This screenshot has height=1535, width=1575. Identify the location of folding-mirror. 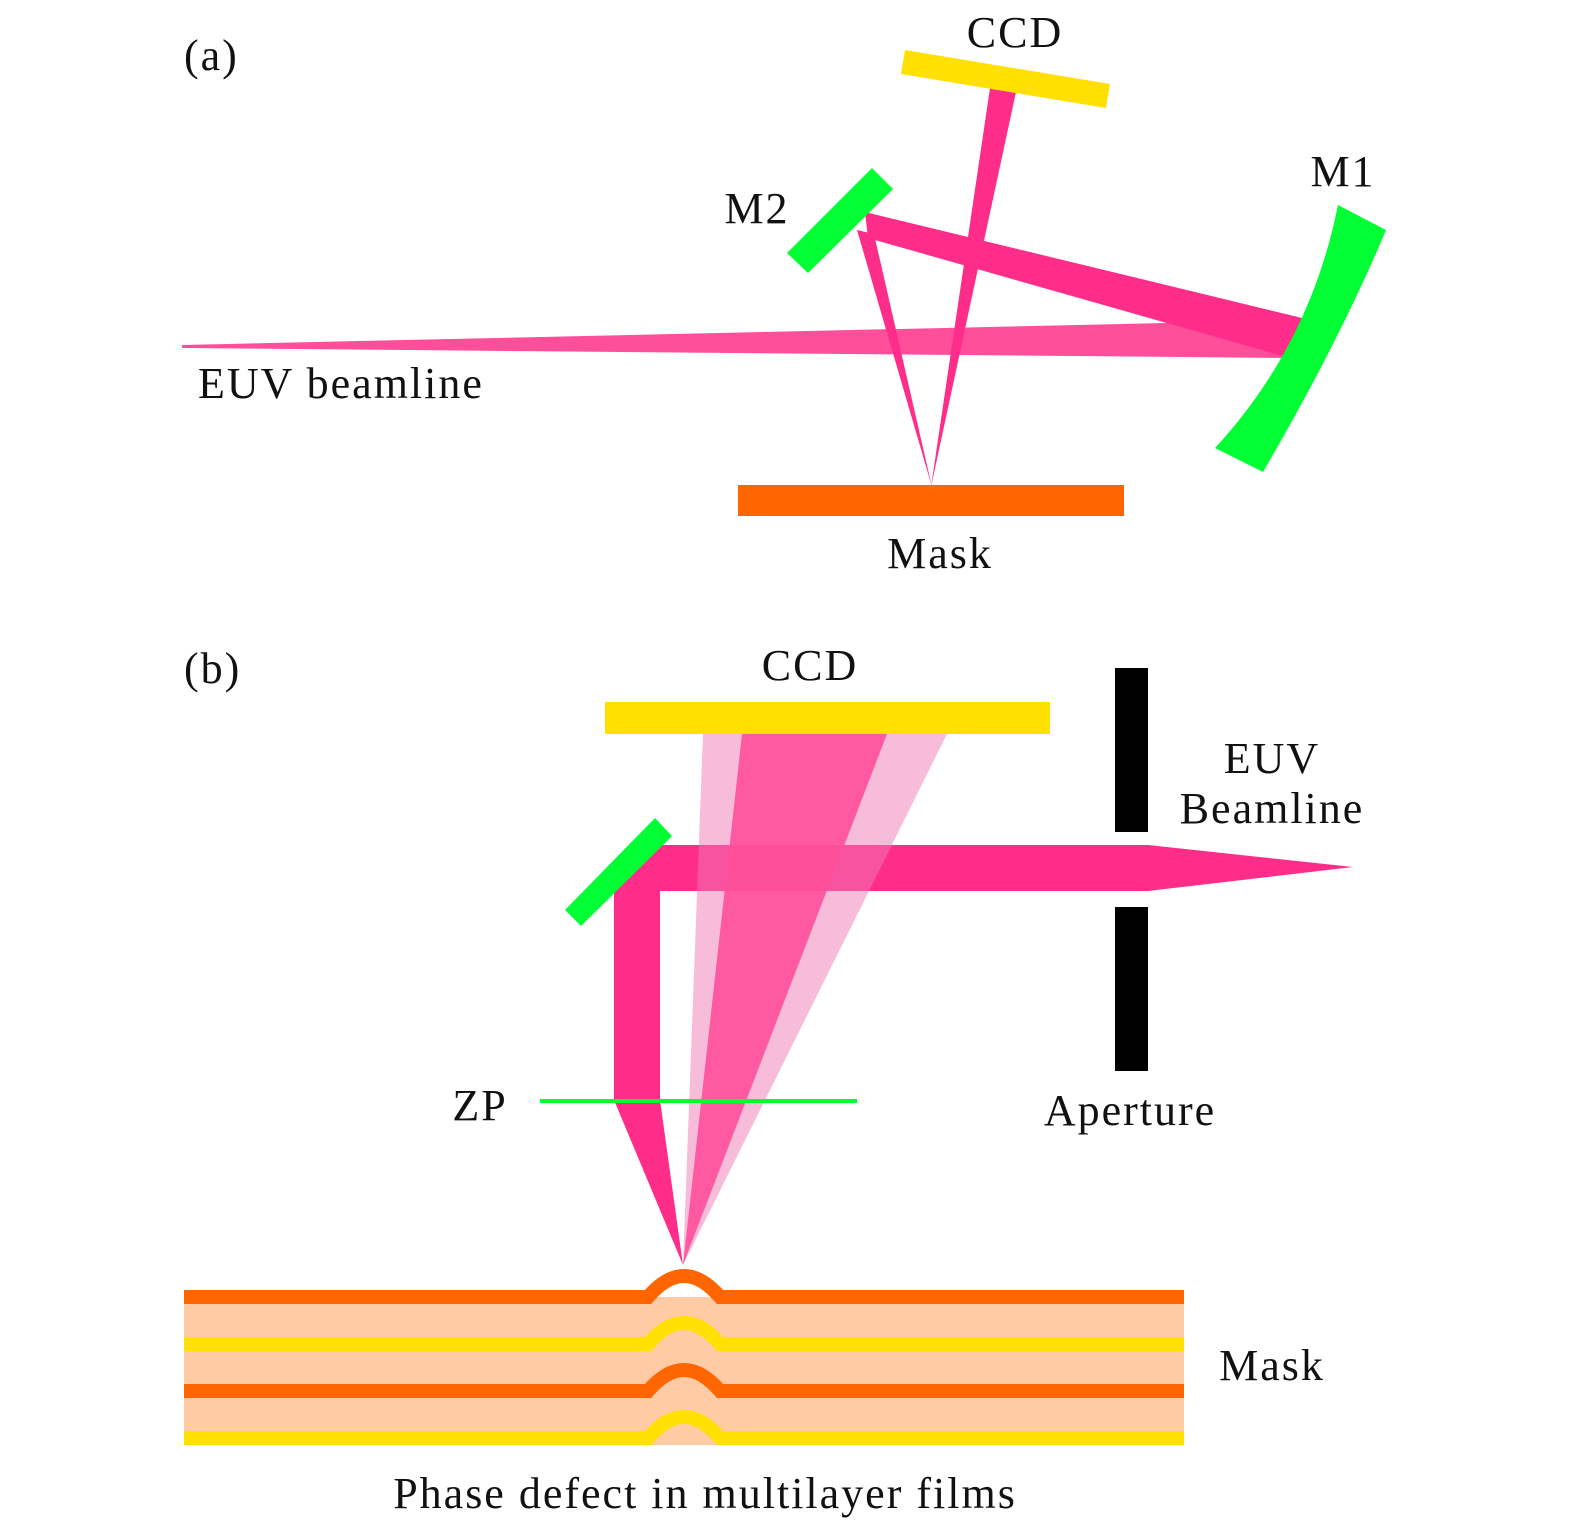
(618, 872).